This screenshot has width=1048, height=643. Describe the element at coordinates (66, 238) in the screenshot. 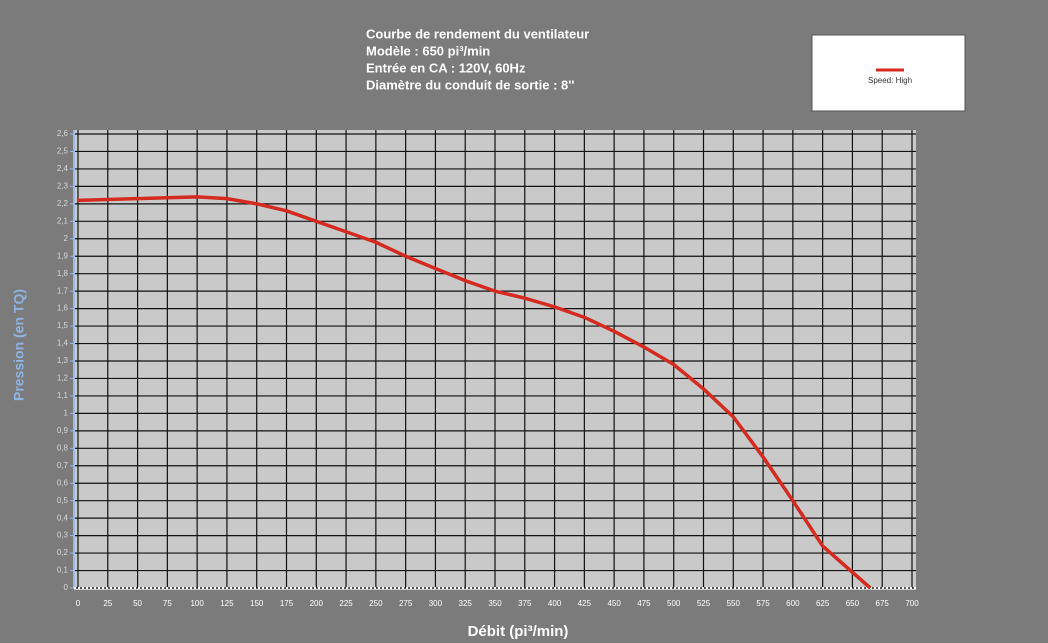

I see `y-tick-label: 2` at that location.